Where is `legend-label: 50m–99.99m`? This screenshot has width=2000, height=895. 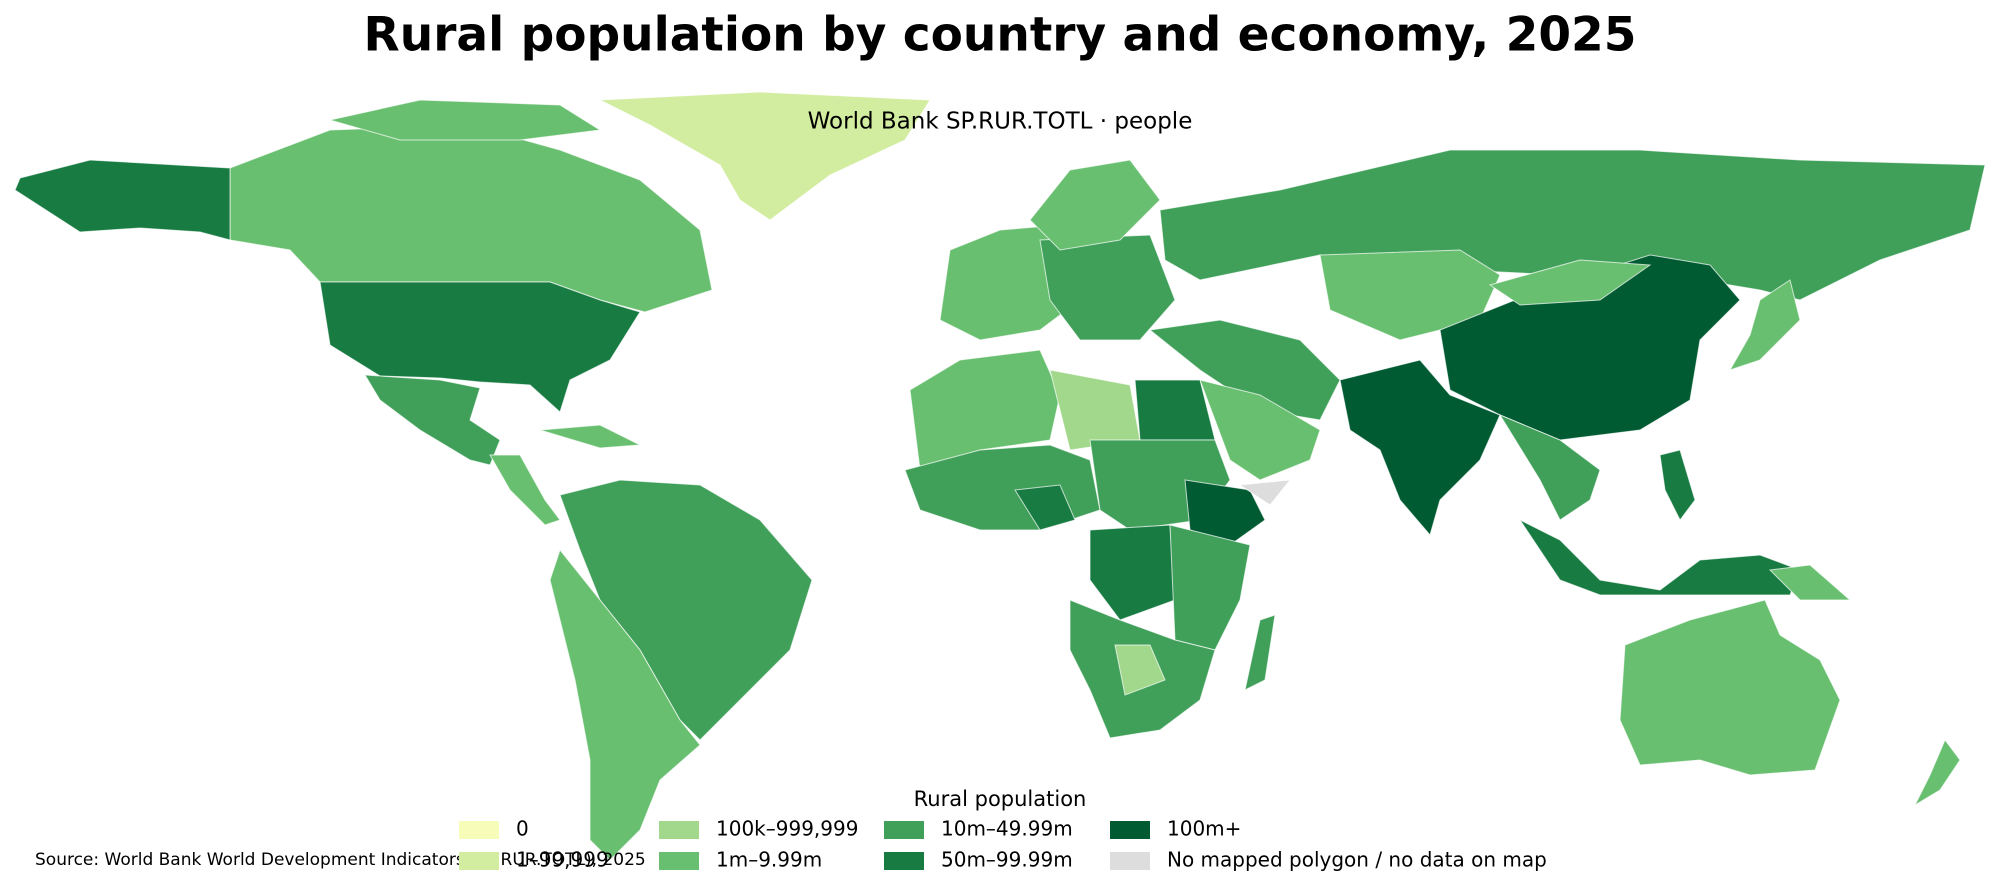 legend-label: 50m–99.99m is located at coordinates (1007, 860).